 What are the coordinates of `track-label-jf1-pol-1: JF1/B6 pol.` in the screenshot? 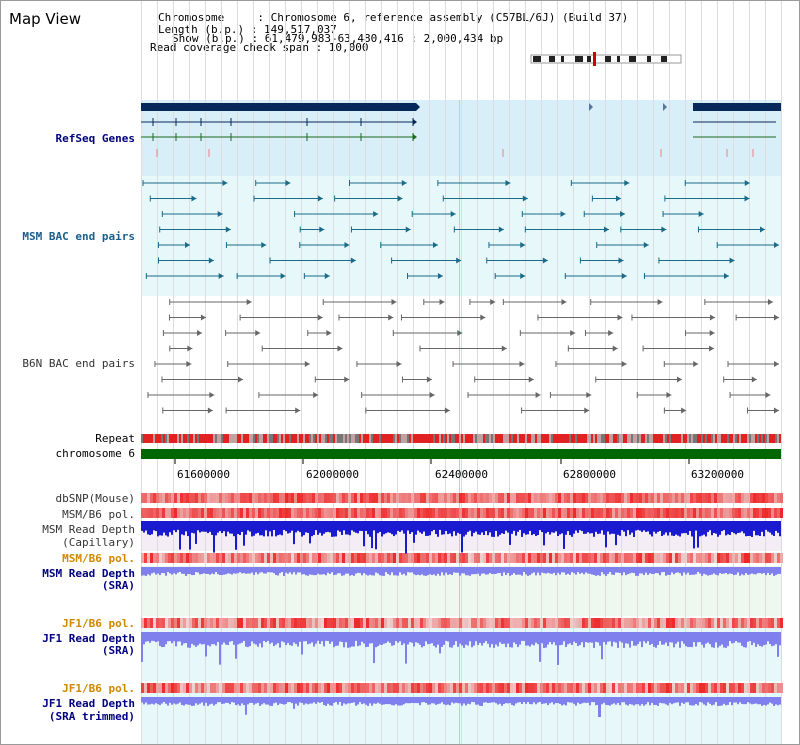 It's located at (98, 623).